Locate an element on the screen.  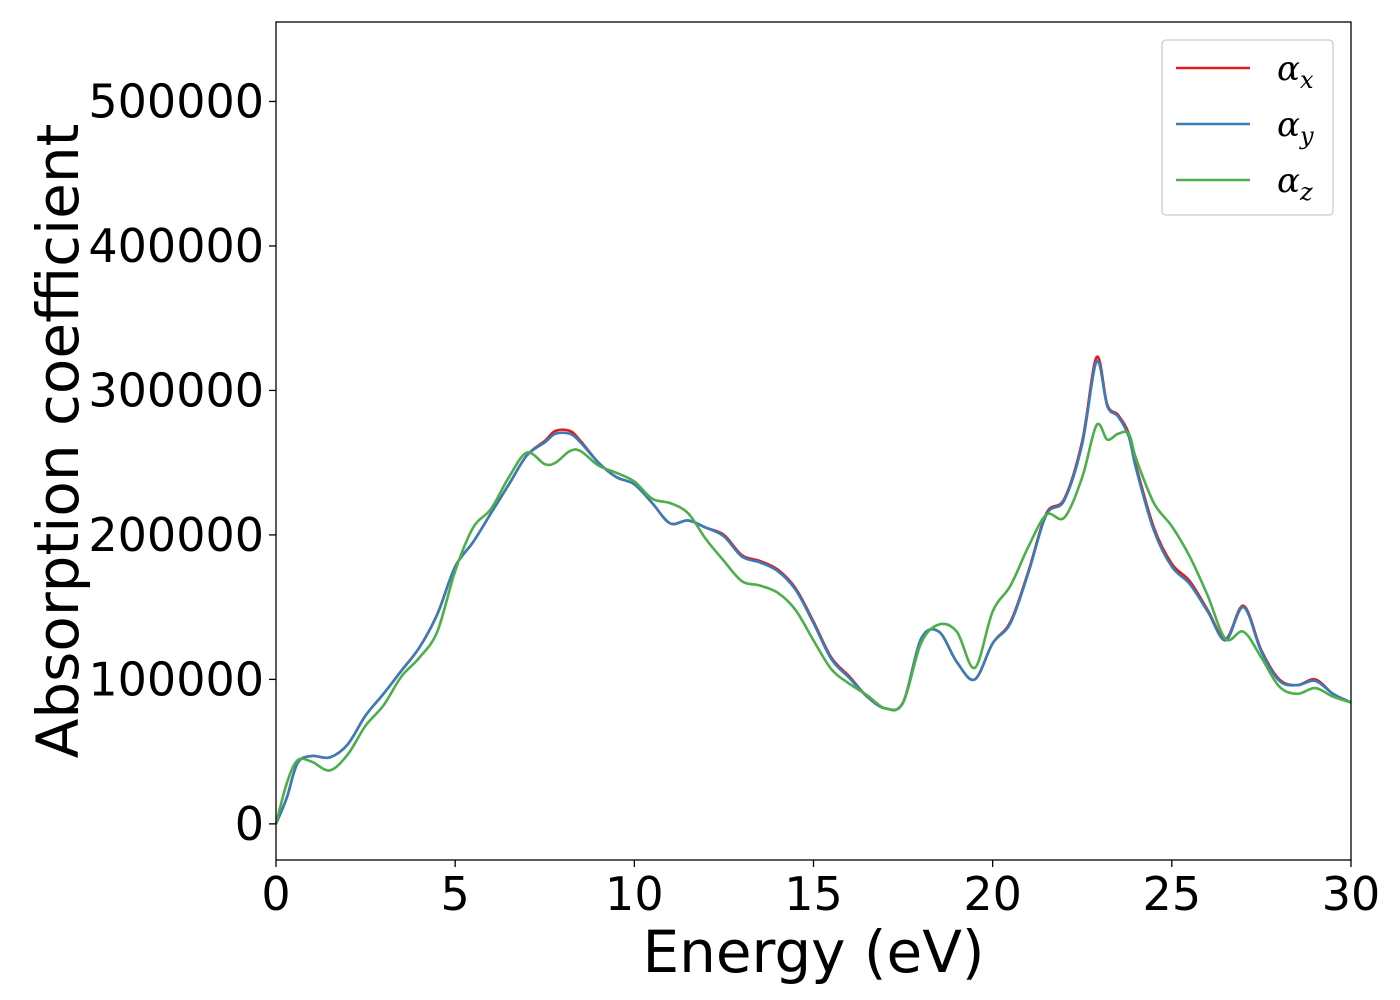
legend-box is located at coordinates (1247, 127).